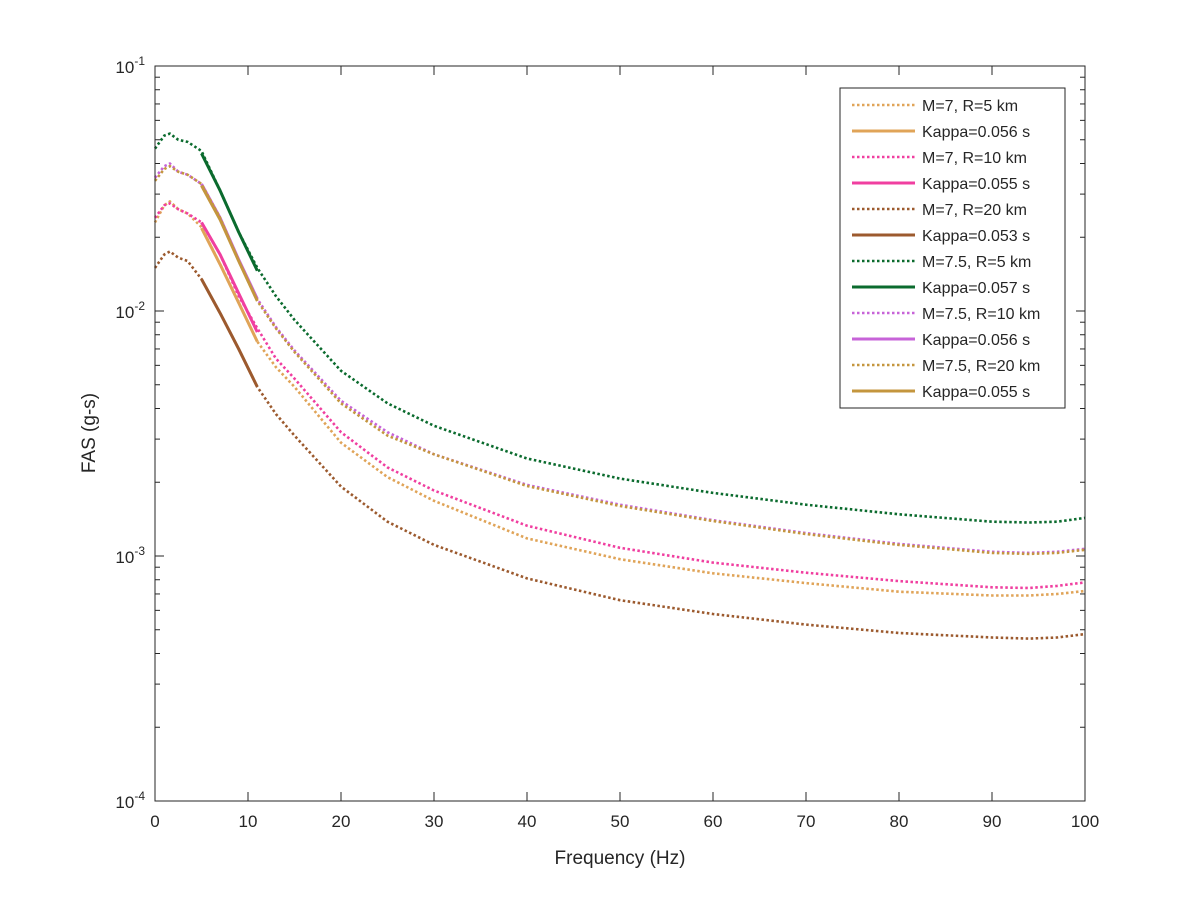  What do you see at coordinates (806, 821) in the screenshot?
I see `x-tick-label: 70` at bounding box center [806, 821].